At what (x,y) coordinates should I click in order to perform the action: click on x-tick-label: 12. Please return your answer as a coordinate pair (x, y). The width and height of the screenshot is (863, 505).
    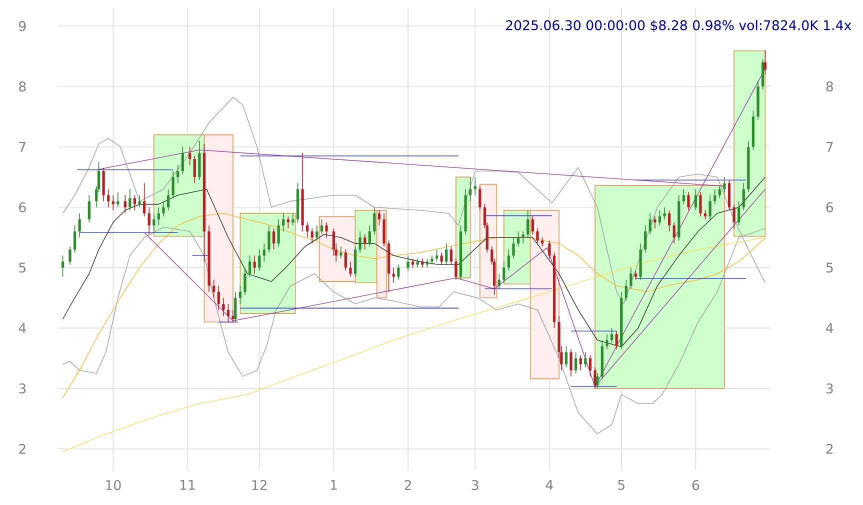
    Looking at the image, I should click on (259, 485).